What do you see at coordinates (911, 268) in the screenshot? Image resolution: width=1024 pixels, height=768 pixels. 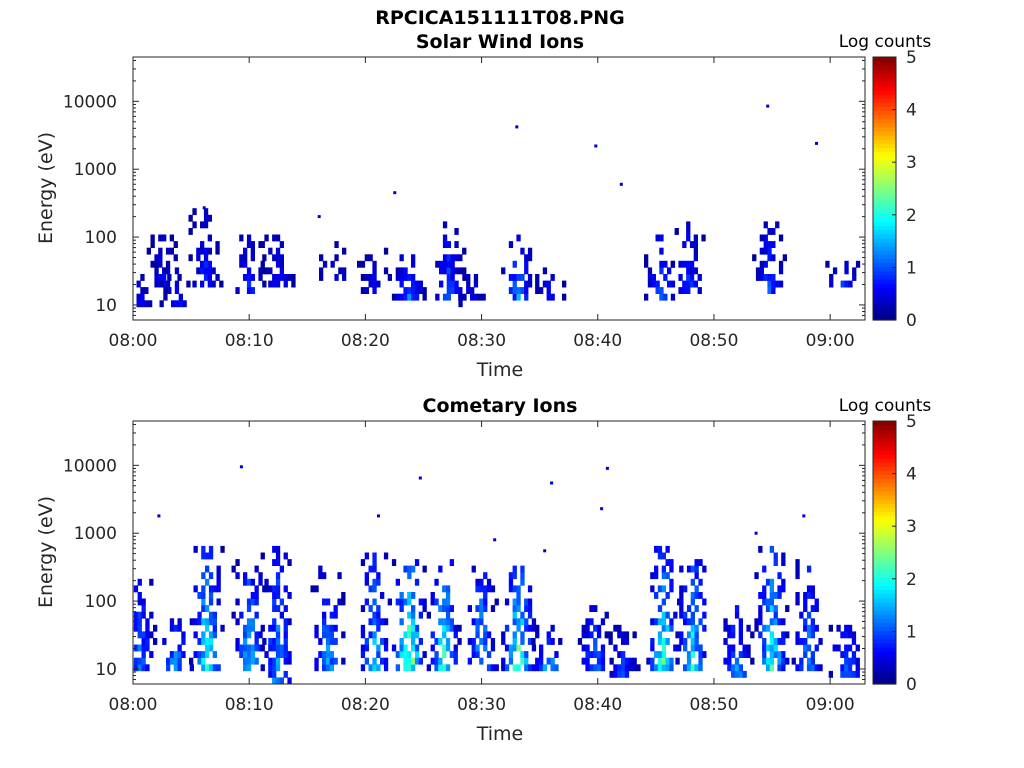 I see `colorbar-tick-label: 1` at bounding box center [911, 268].